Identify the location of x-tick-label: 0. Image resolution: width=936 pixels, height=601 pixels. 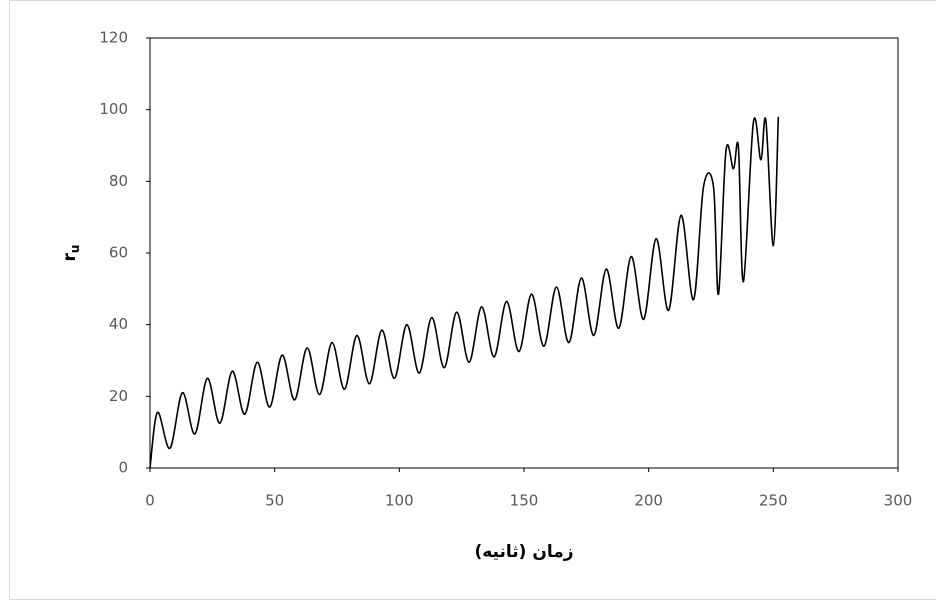
(150, 501).